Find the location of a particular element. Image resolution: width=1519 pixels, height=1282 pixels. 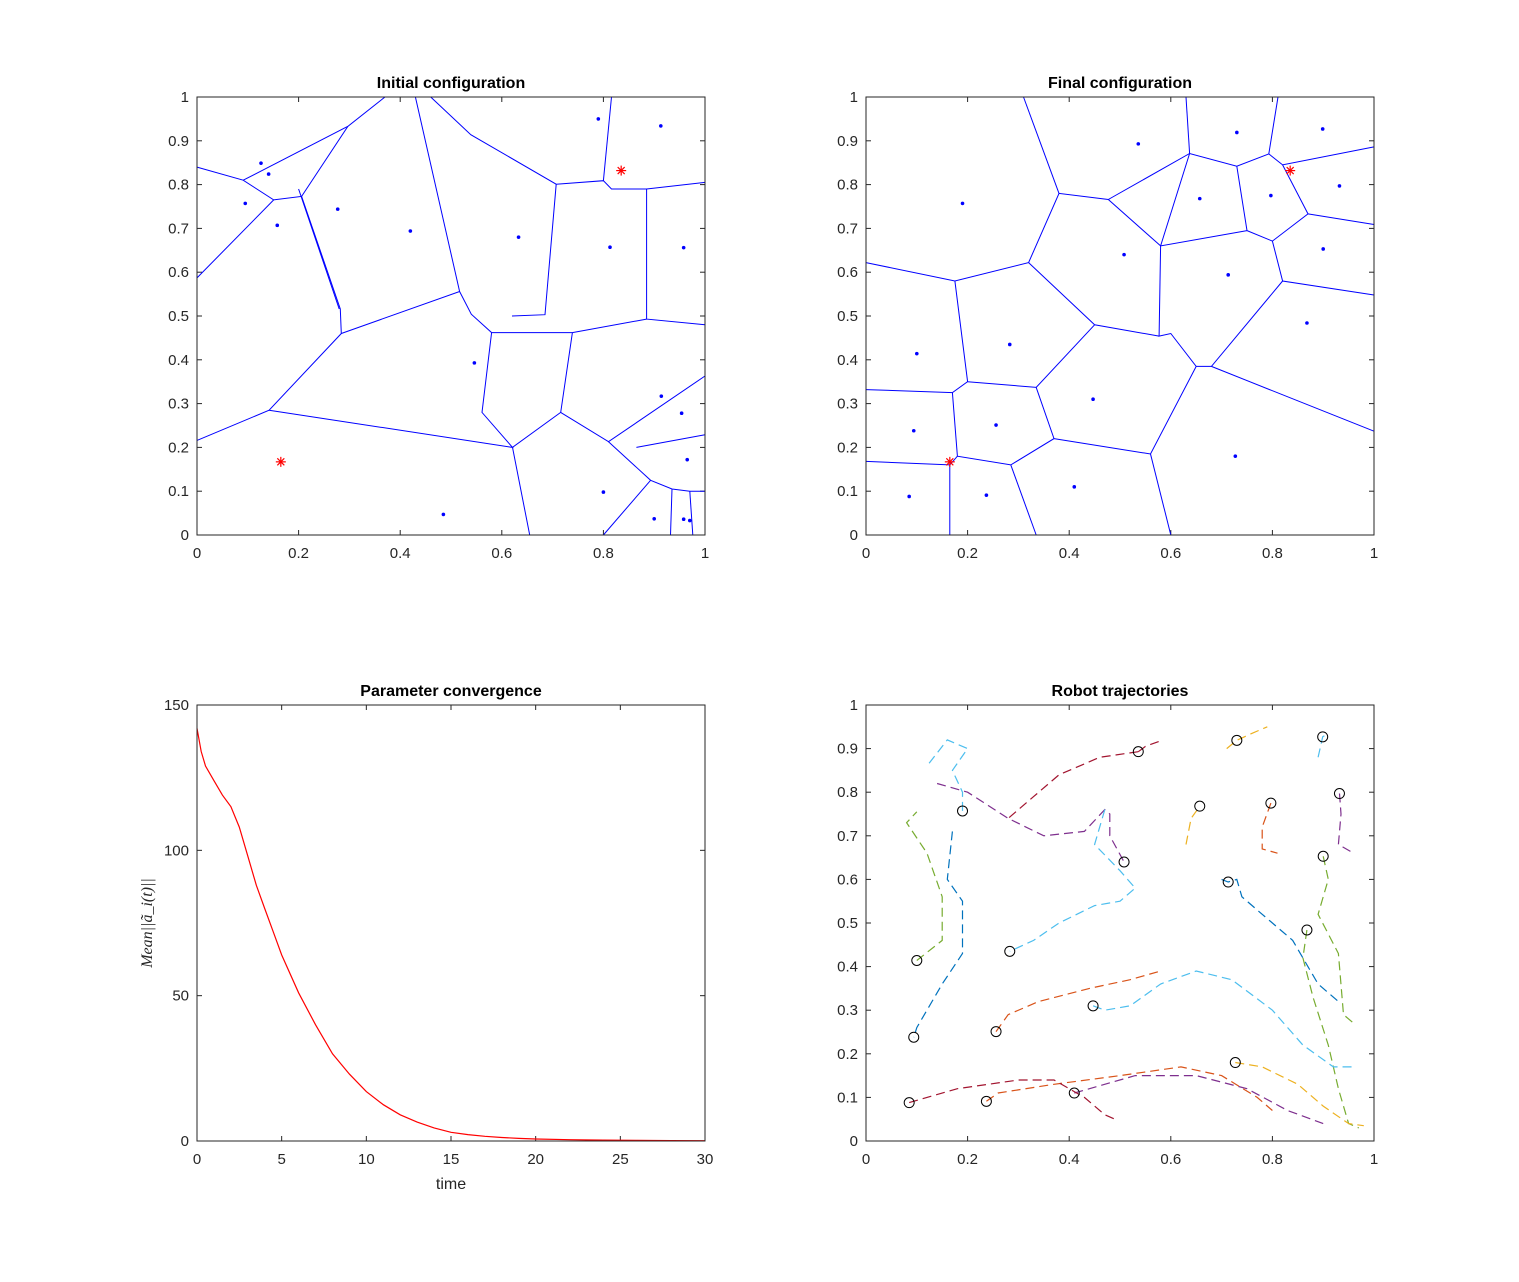

trajectories-axes-box is located at coordinates (1120, 923).